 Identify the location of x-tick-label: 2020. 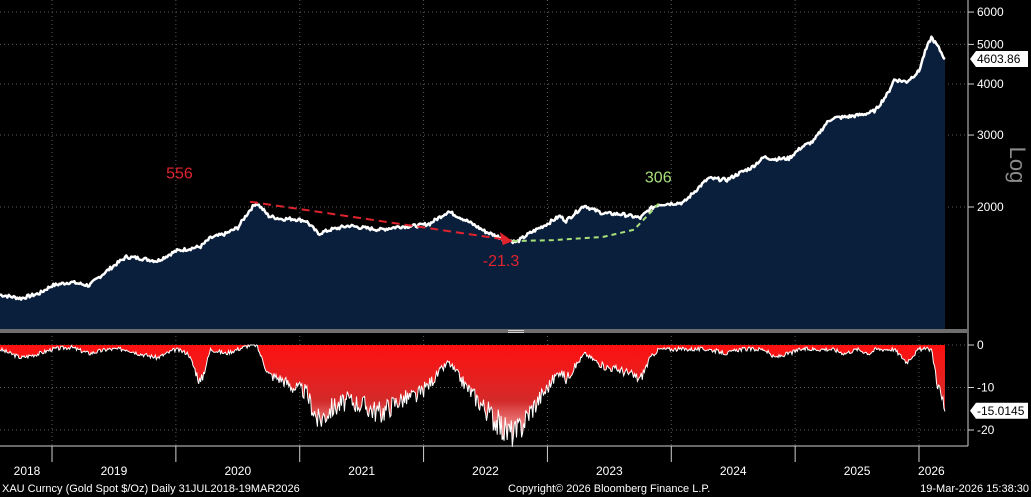
(237, 471).